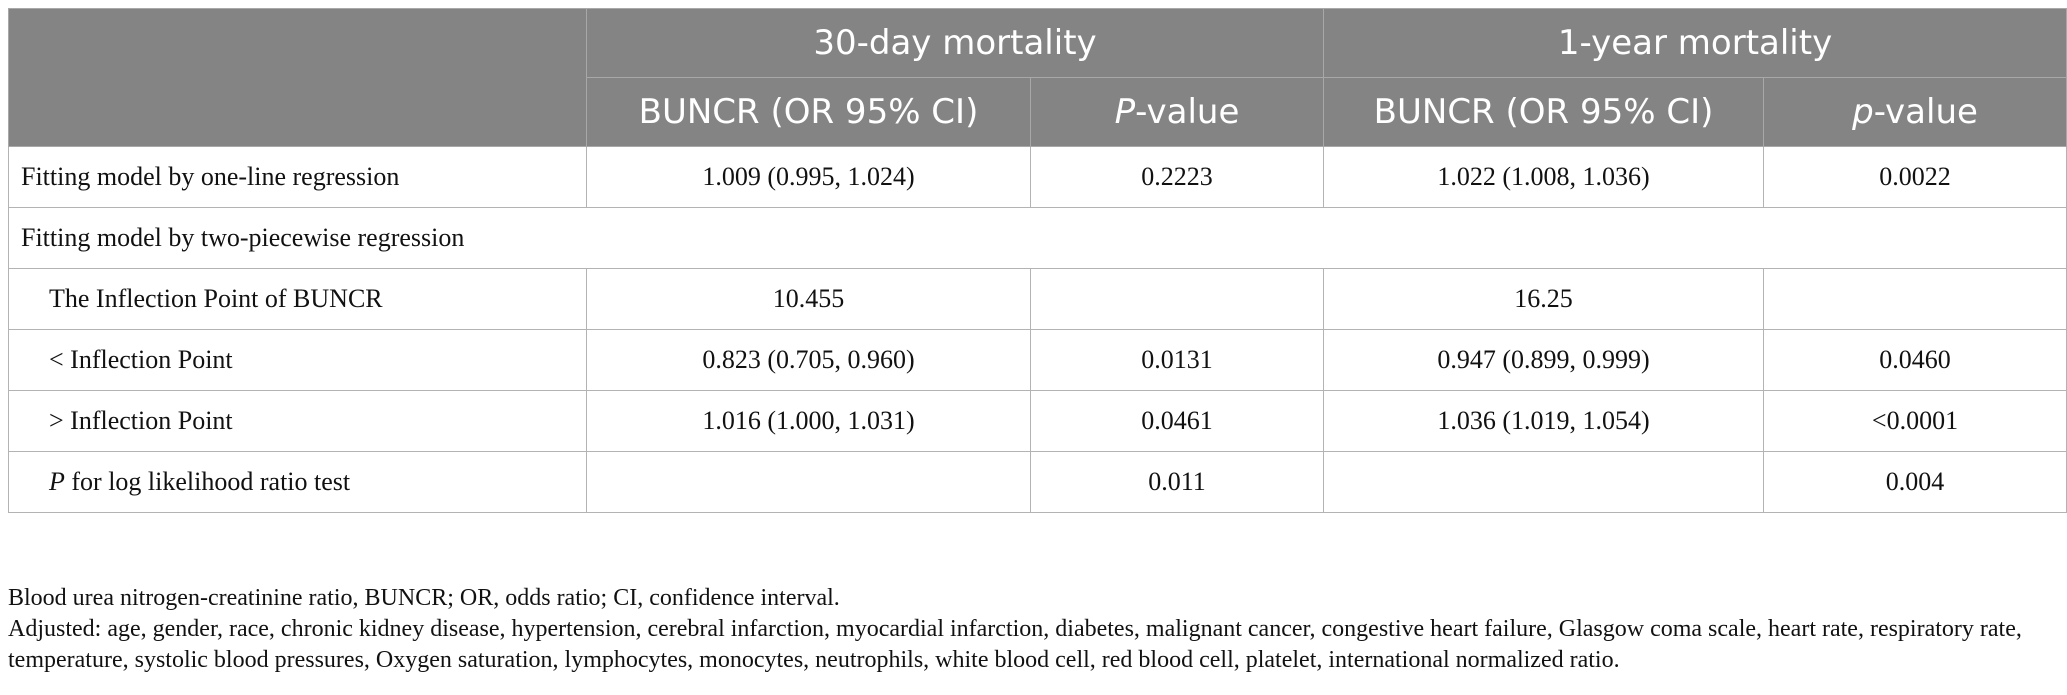  Describe the element at coordinates (808, 482) in the screenshot. I see `or-30-day-value` at that location.